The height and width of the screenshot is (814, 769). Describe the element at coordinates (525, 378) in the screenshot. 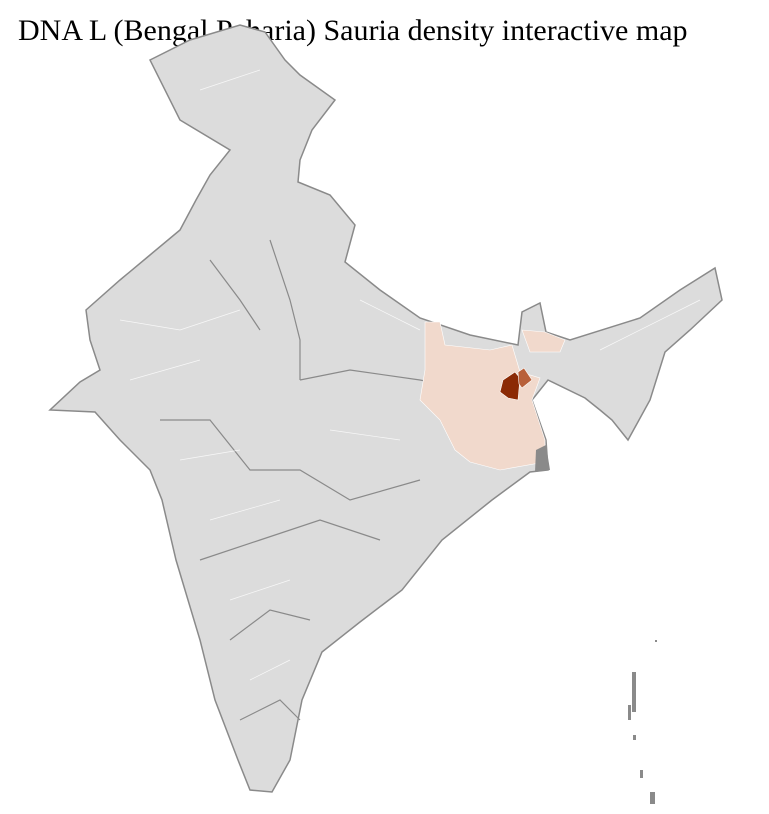

I see `region-mid-density` at that location.